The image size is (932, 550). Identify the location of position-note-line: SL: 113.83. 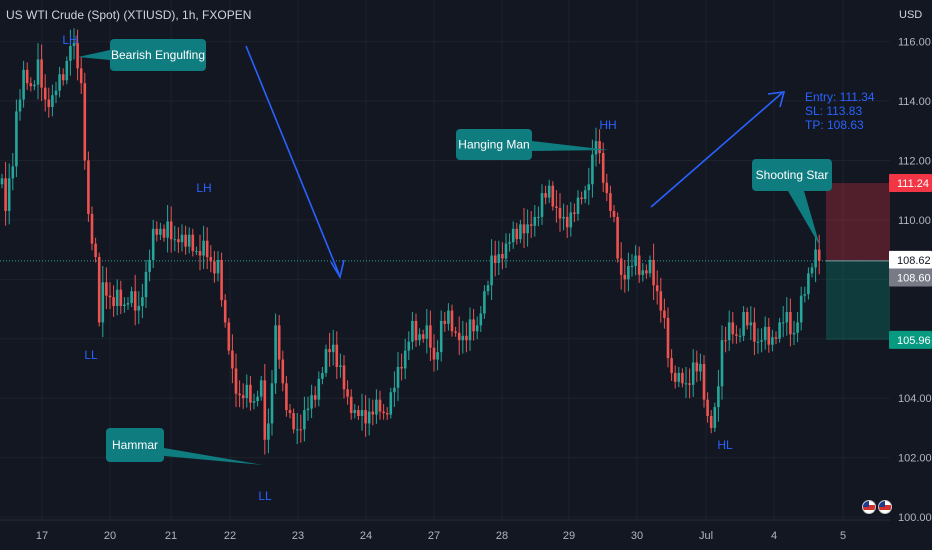
(833, 111).